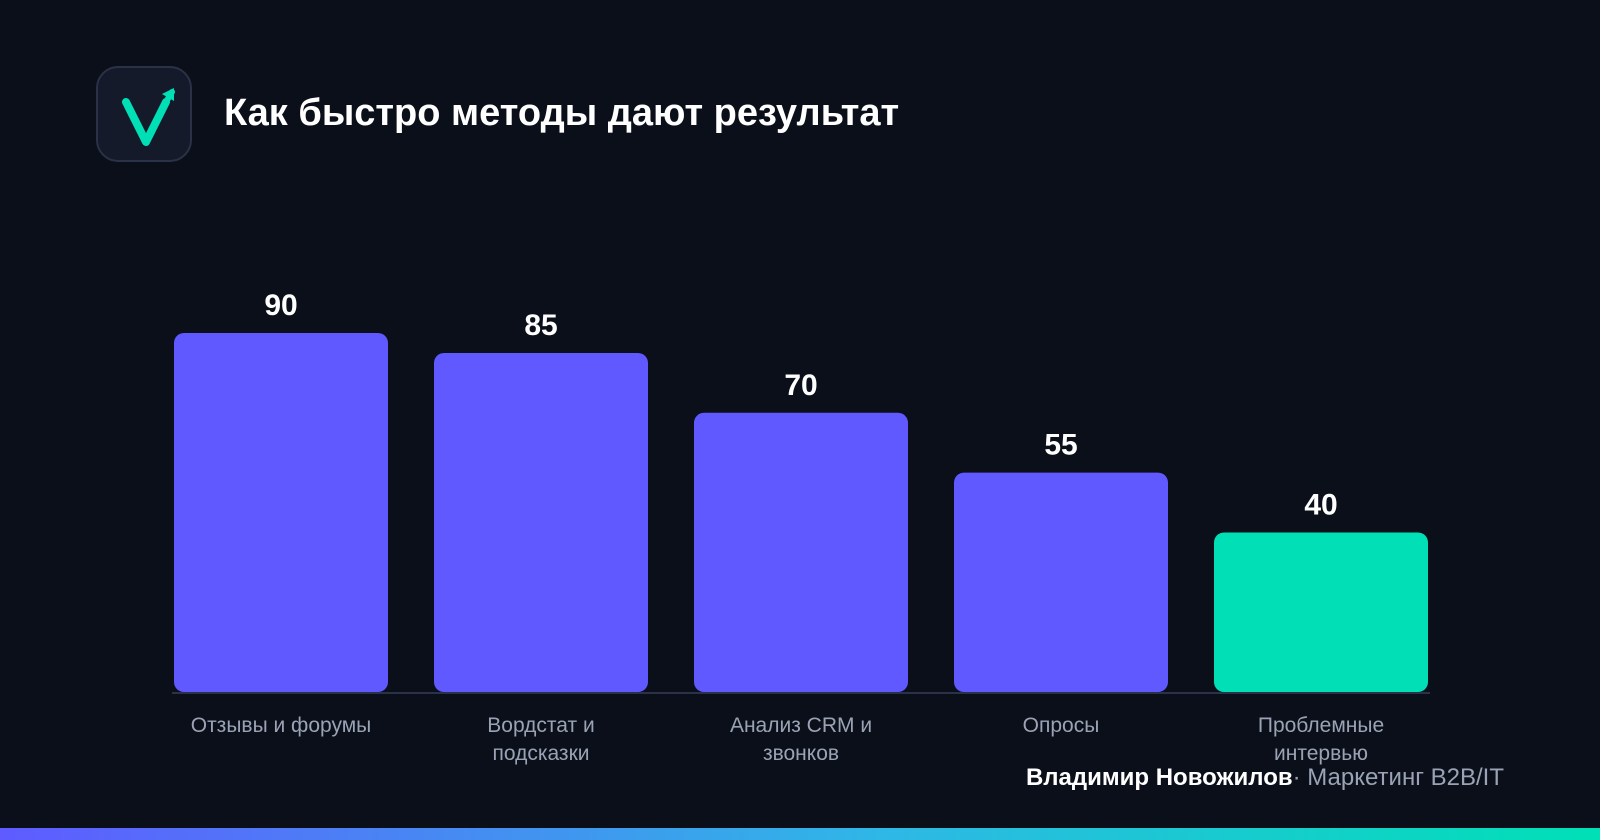 The height and width of the screenshot is (840, 1600). I want to click on category-label-2: Вордстат и подсказки, so click(541, 739).